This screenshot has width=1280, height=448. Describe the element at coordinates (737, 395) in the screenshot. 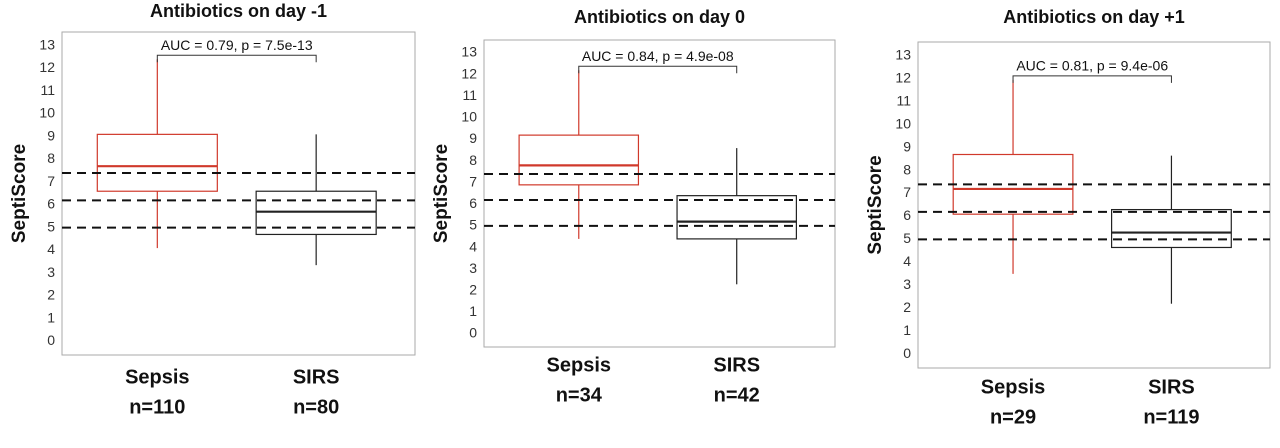

I see `n-label: n=42` at that location.